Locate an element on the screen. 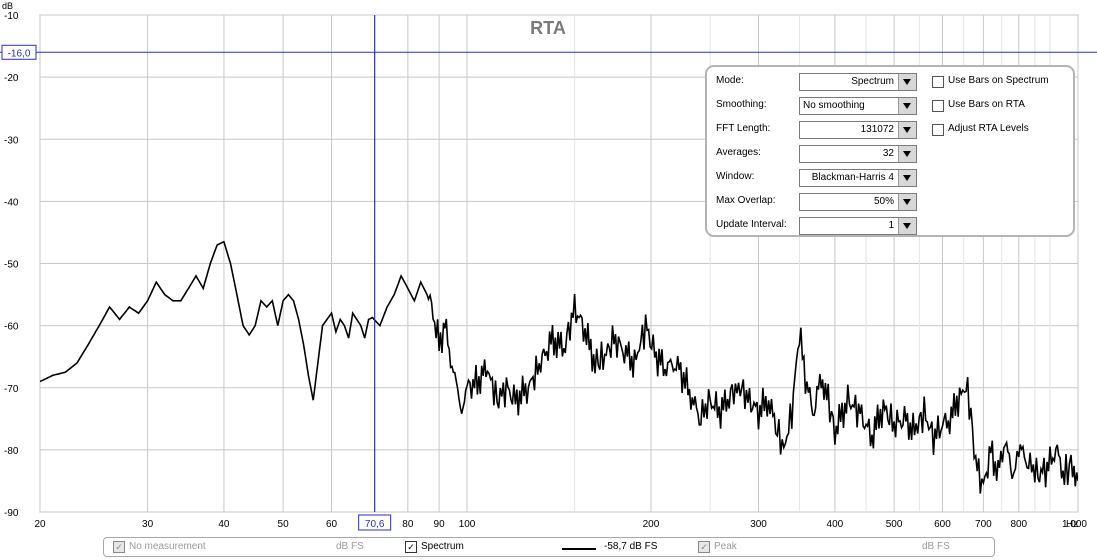  spectrum-label: Spectrum is located at coordinates (442, 546).